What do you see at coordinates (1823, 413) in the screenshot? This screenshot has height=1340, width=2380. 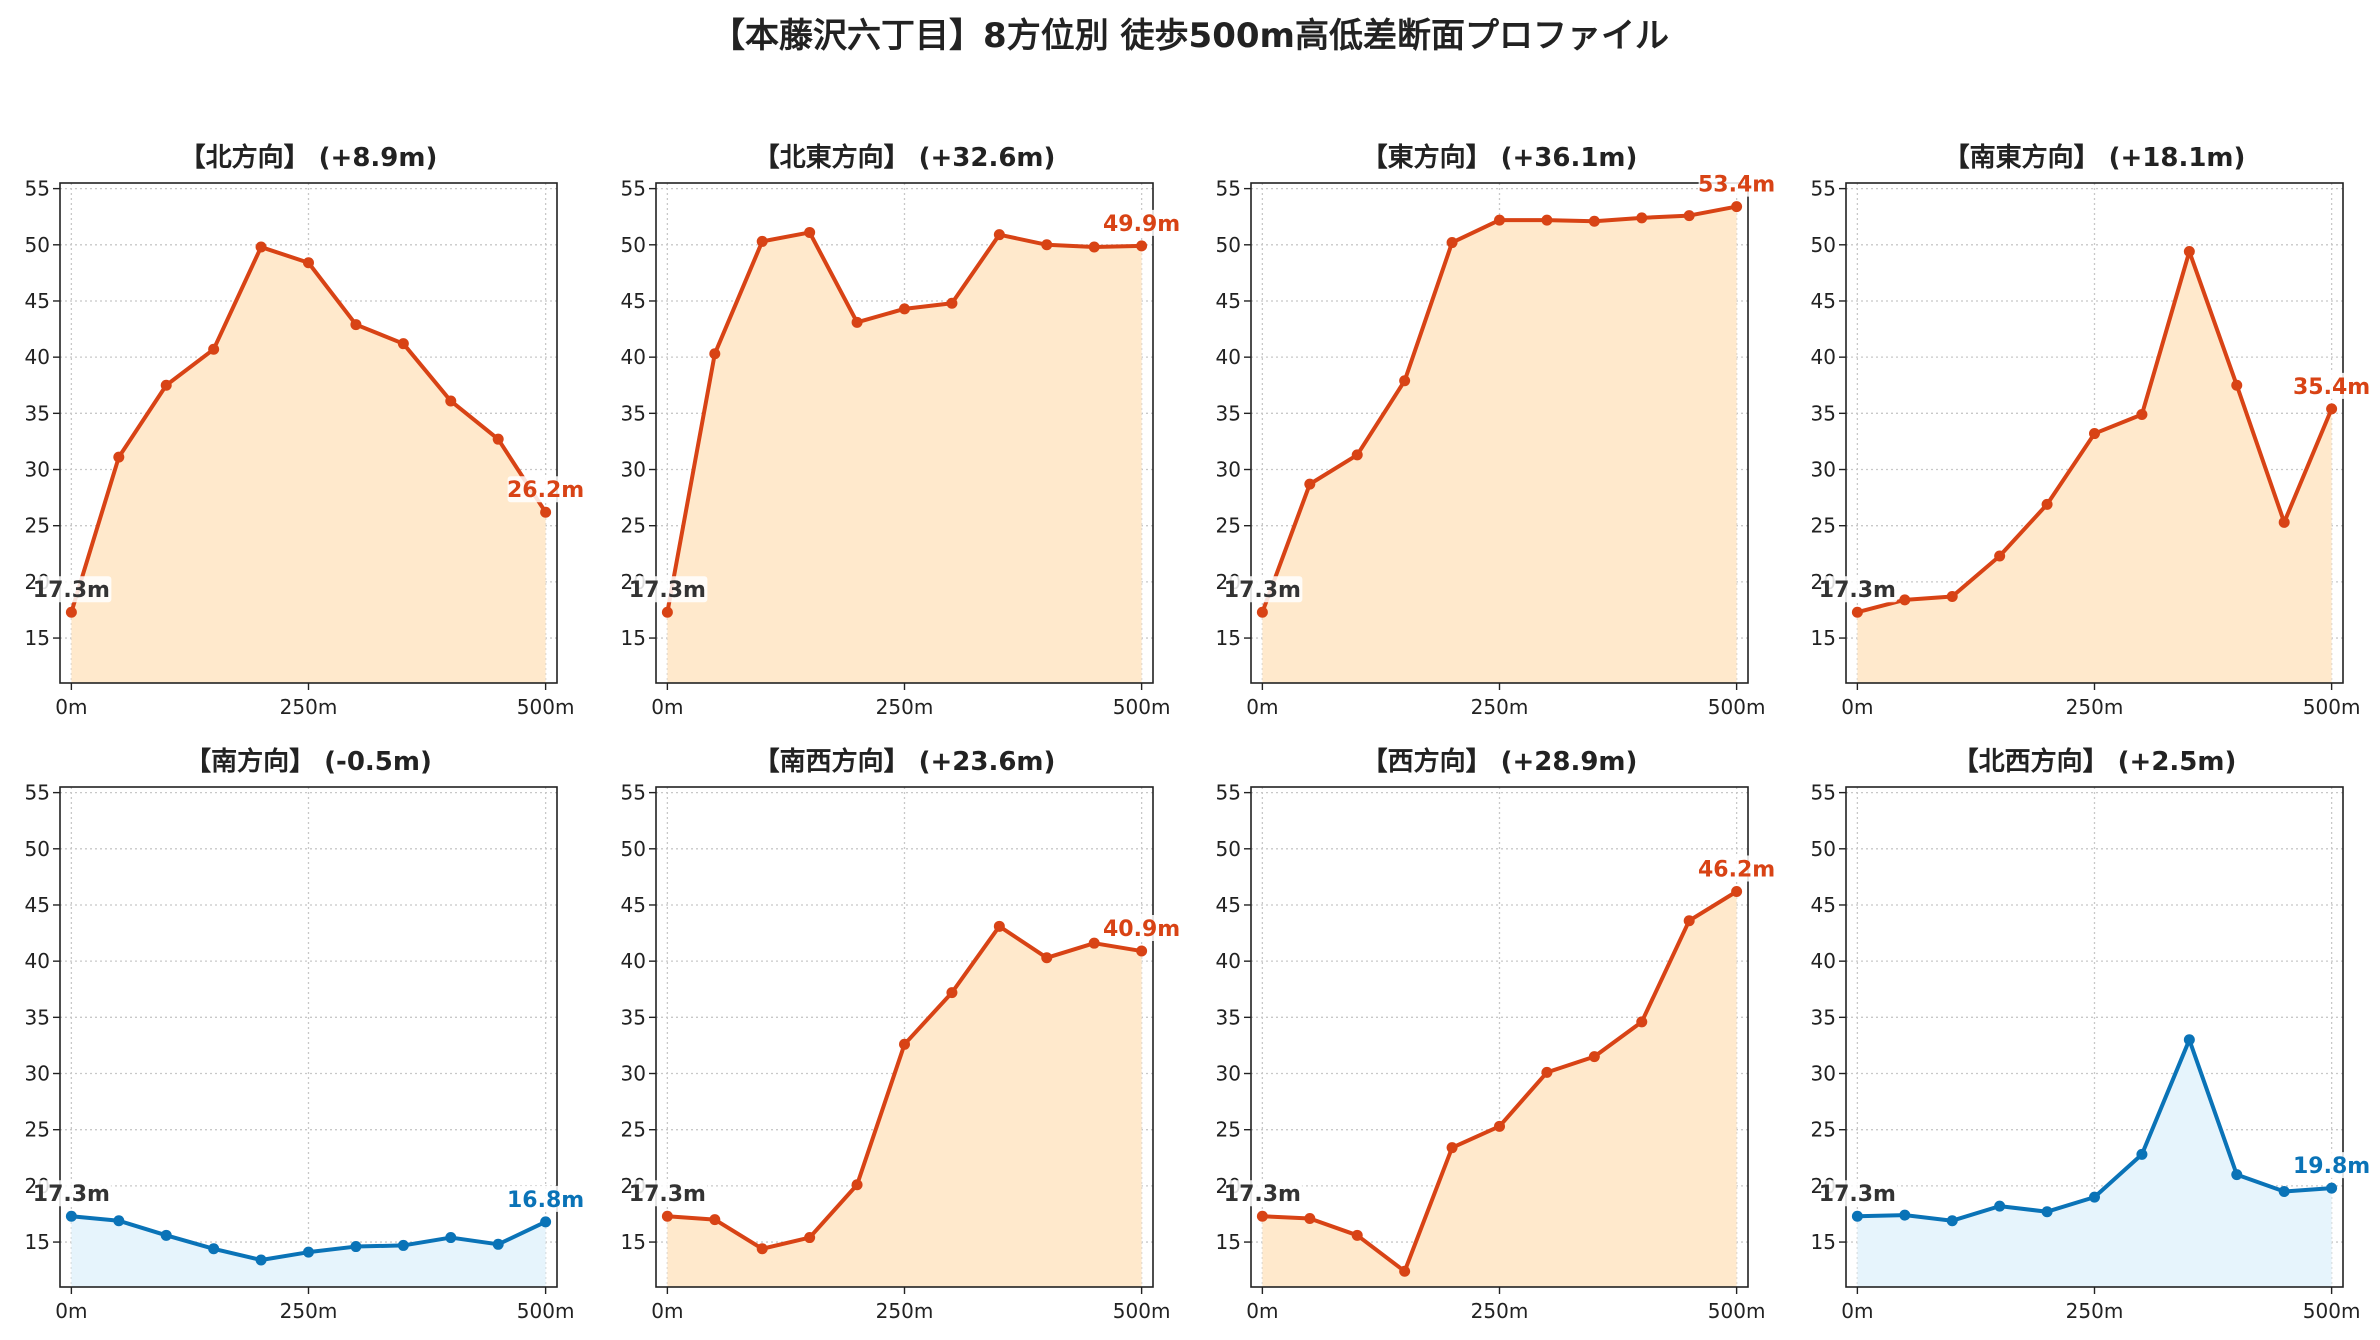 I see `y-tick-label: 35` at bounding box center [1823, 413].